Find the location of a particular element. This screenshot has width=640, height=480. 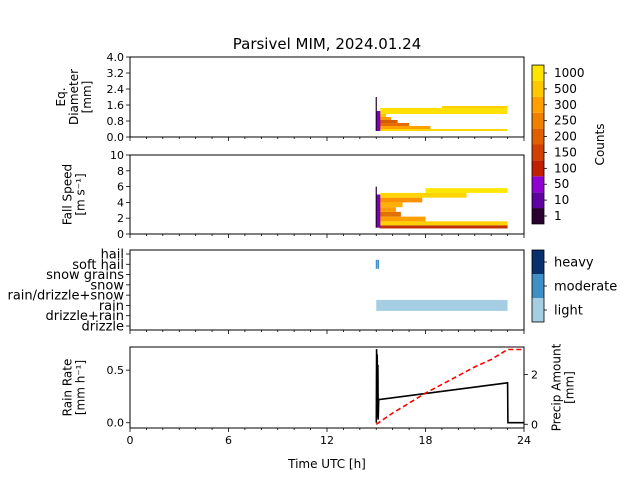

y-axis-label-line: Fall Speed is located at coordinates (68, 194).